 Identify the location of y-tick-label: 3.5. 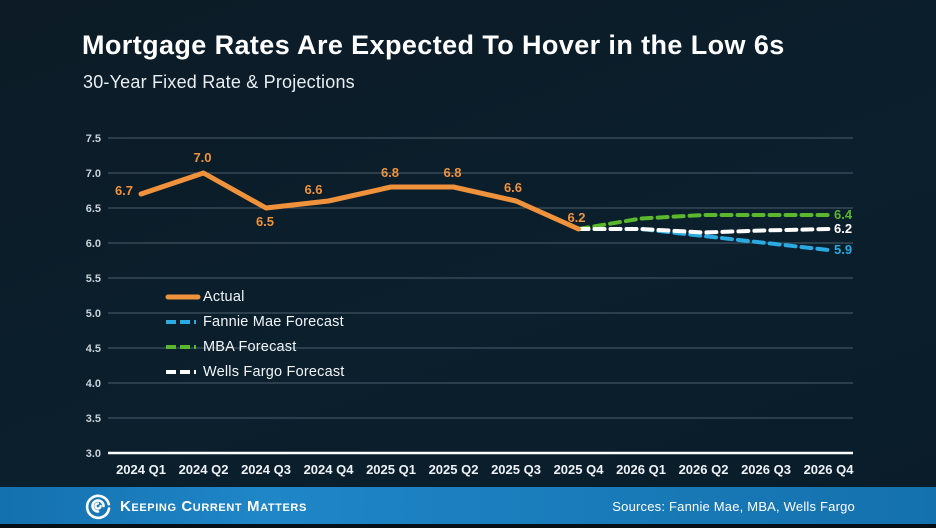
(93, 419).